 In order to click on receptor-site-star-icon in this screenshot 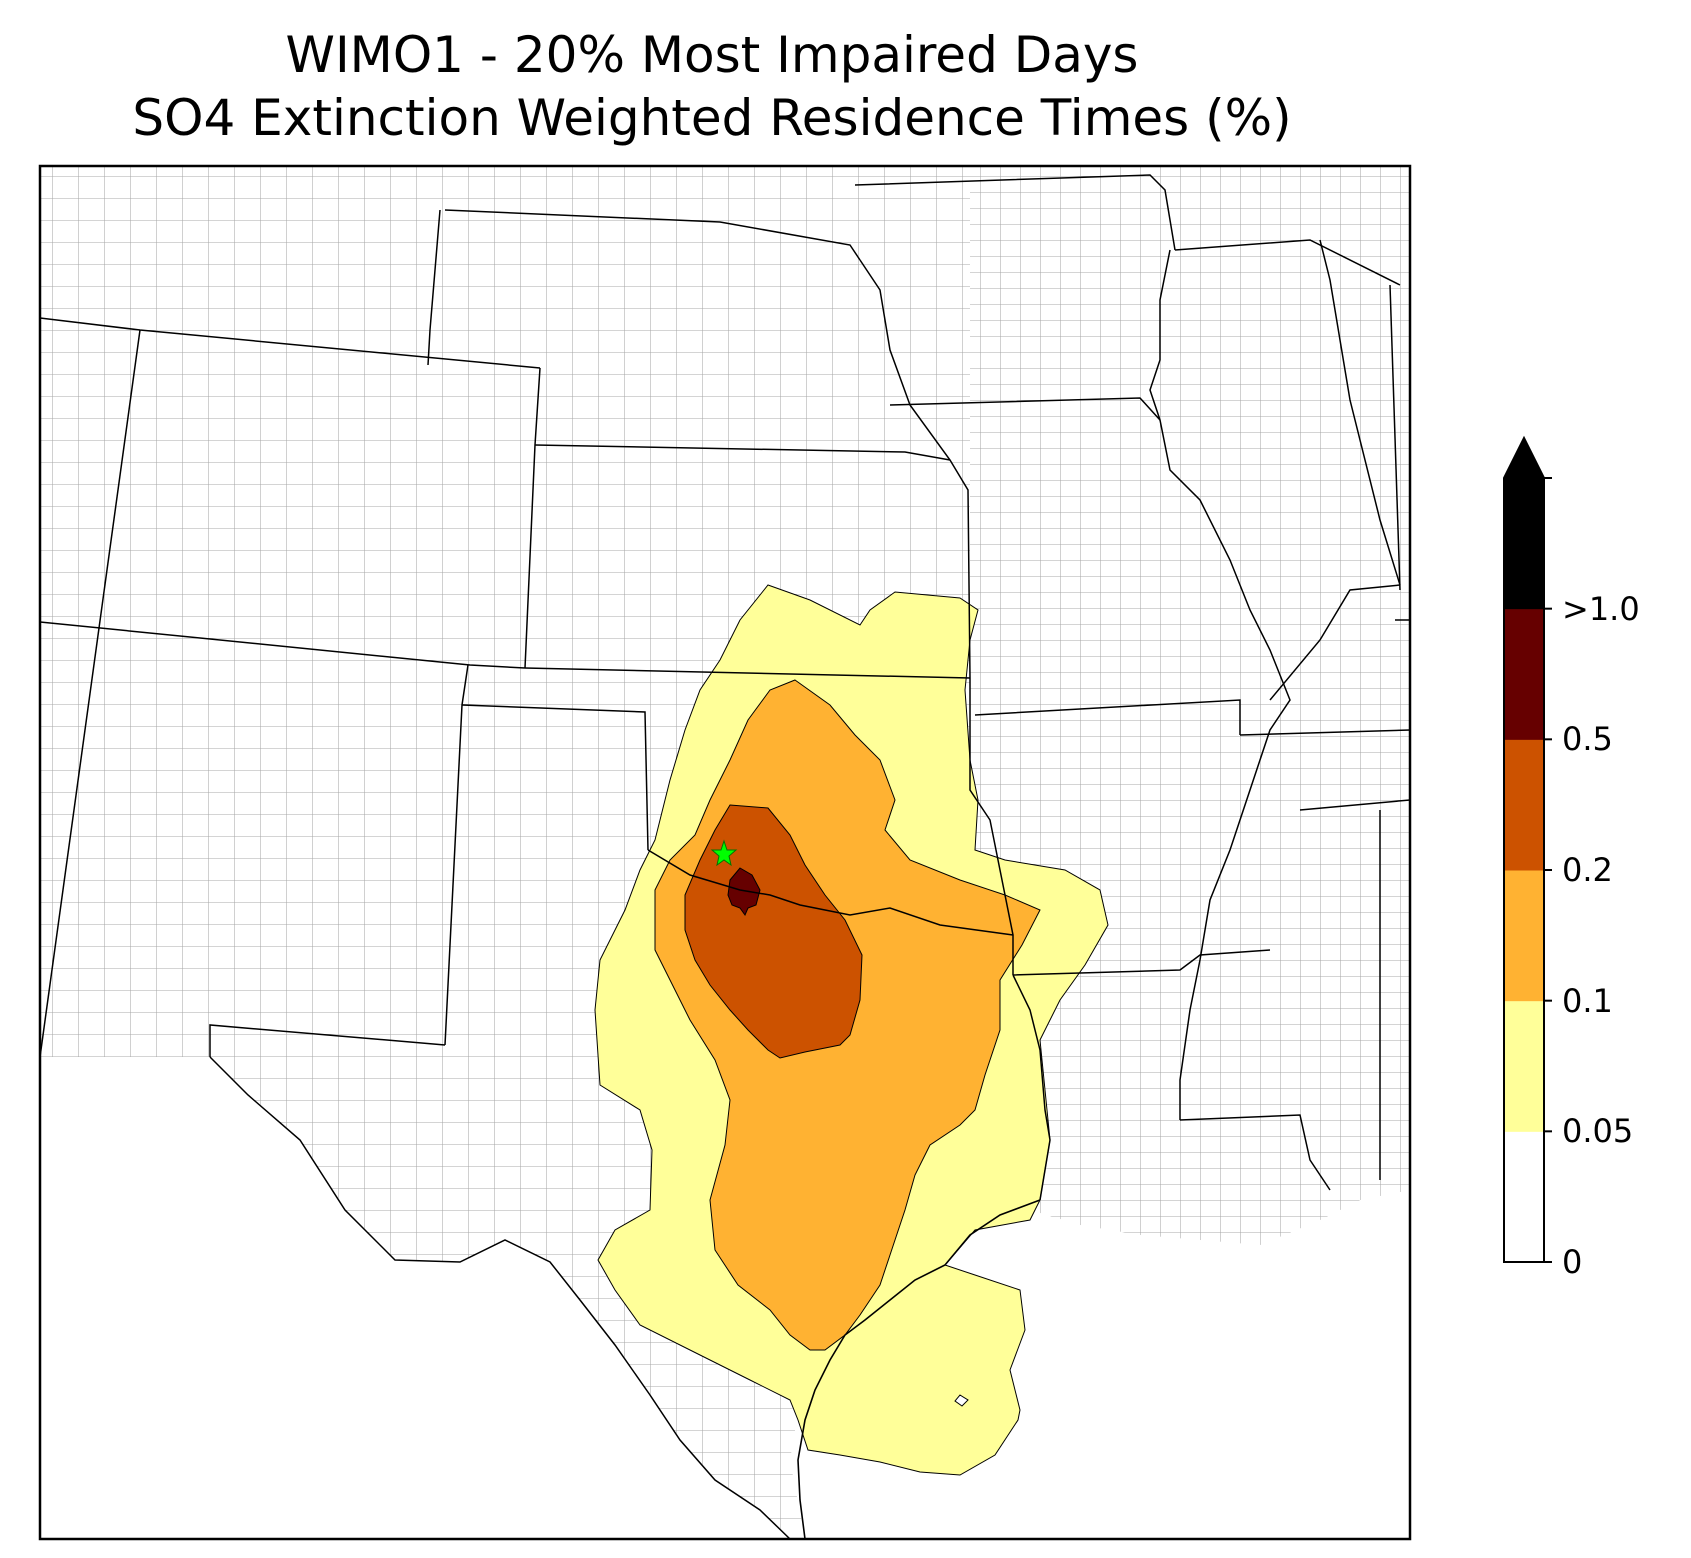, I will do `click(724, 853)`.